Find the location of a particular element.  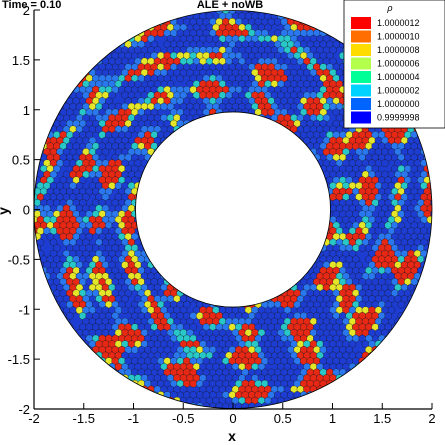

legend-label: 1.0000008 is located at coordinates (398, 50).